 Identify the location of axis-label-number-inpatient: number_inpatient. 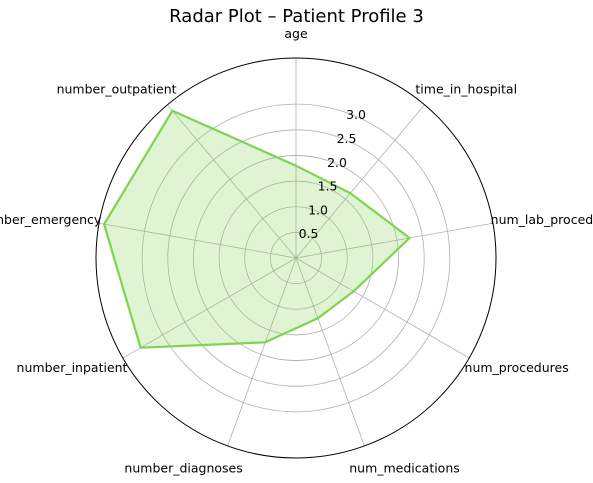
(72, 367).